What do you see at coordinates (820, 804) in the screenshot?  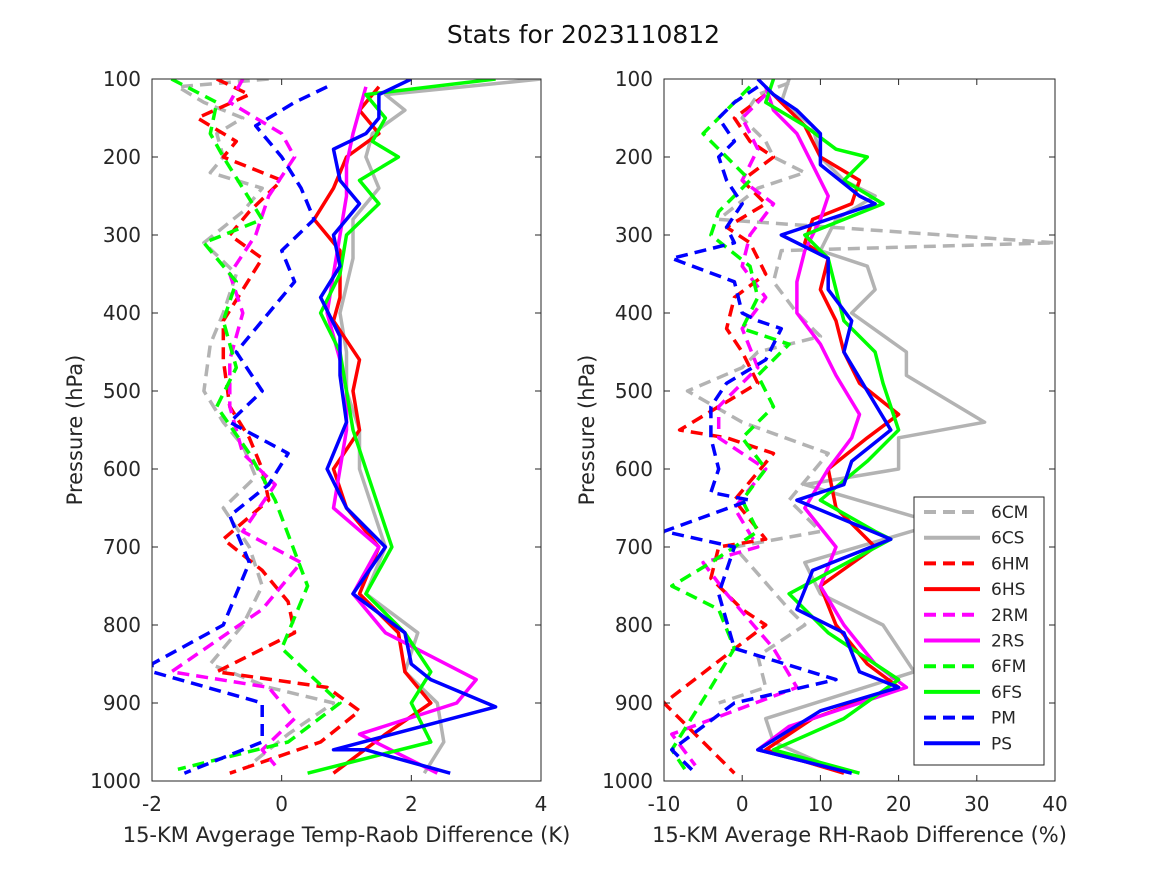 I see `x-tick-label: 10` at bounding box center [820, 804].